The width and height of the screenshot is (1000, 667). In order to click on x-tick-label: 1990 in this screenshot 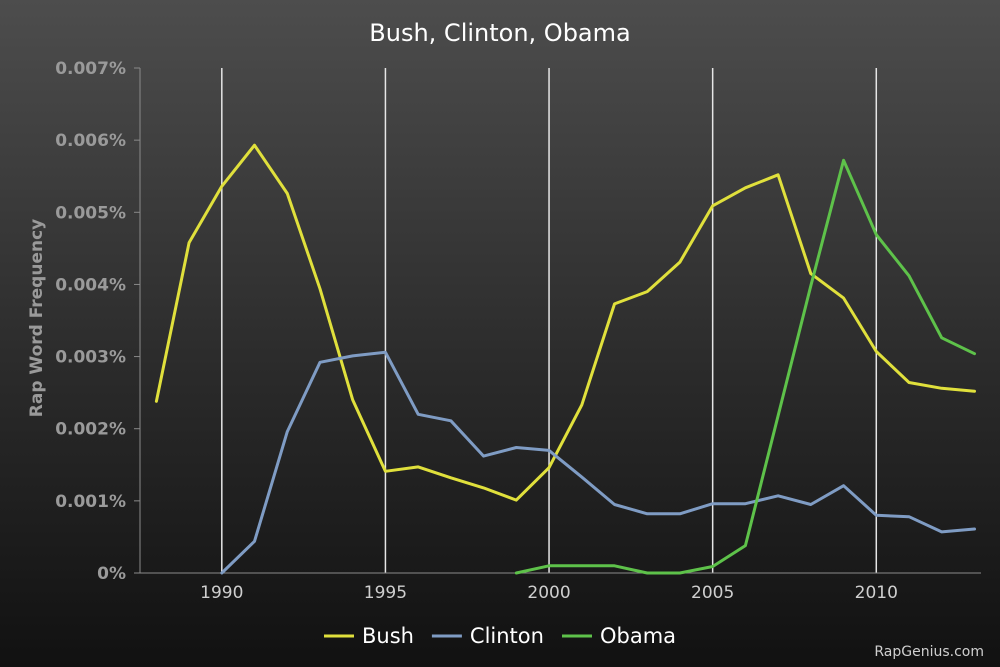, I will do `click(221, 593)`.